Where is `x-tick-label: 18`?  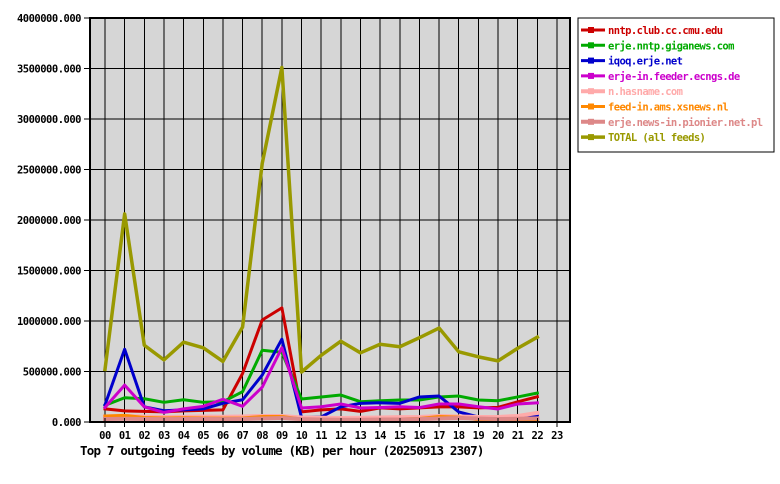 x-tick-label: 18 is located at coordinates (459, 436).